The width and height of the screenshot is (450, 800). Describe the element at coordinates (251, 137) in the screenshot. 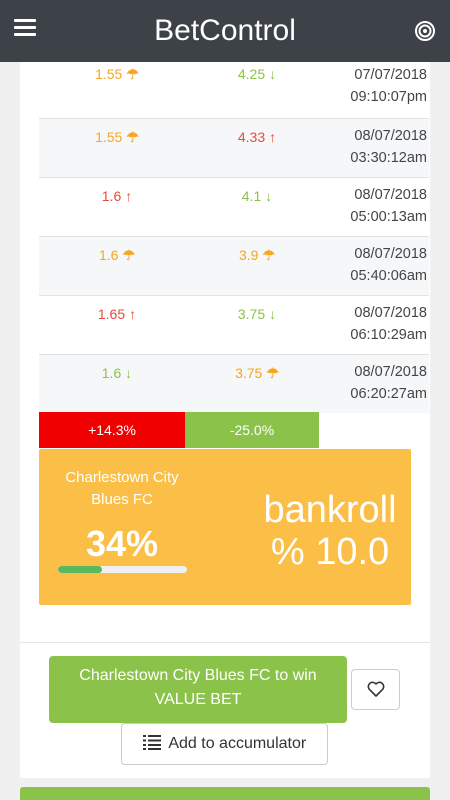

I see `away-odds-value: 4.33` at that location.